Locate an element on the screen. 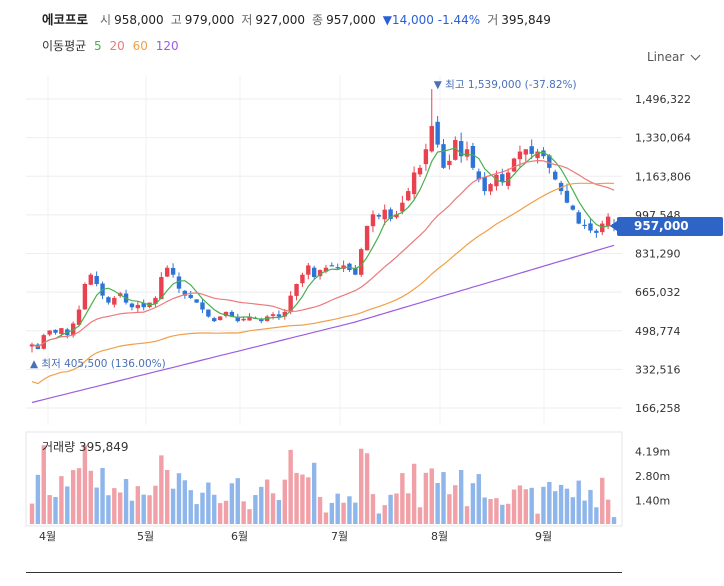 Image resolution: width=724 pixels, height=586 pixels. high-annotation: ▼ 최고 1,539,000 (-37.82%) is located at coordinates (505, 85).